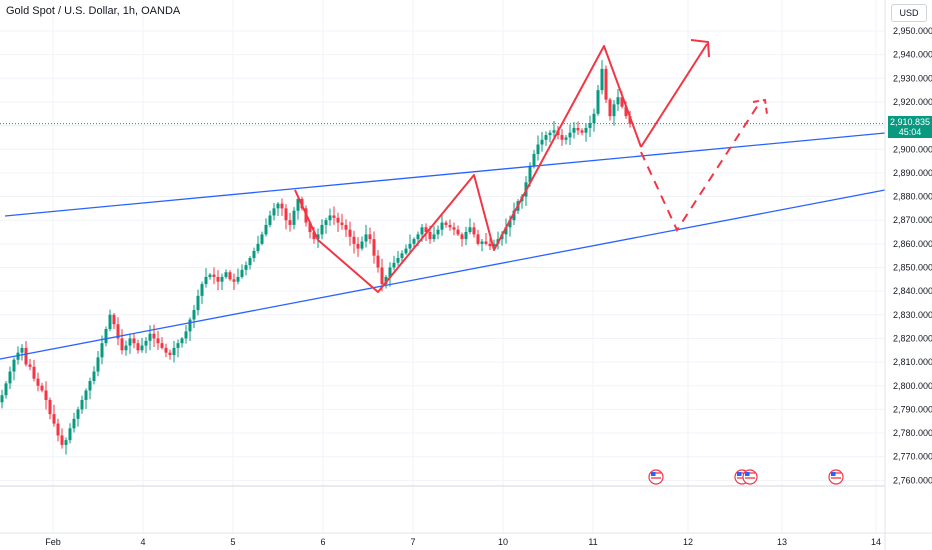 The width and height of the screenshot is (932, 550). What do you see at coordinates (760, 106) in the screenshot?
I see `projected-pullback-arrowhead` at bounding box center [760, 106].